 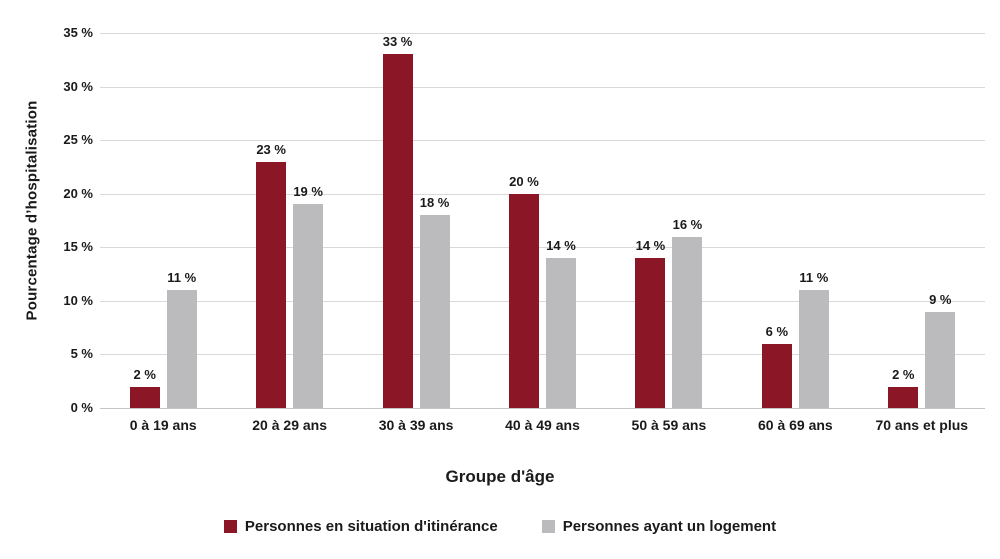 I want to click on y-tick-label: 15 %, so click(x=78, y=247).